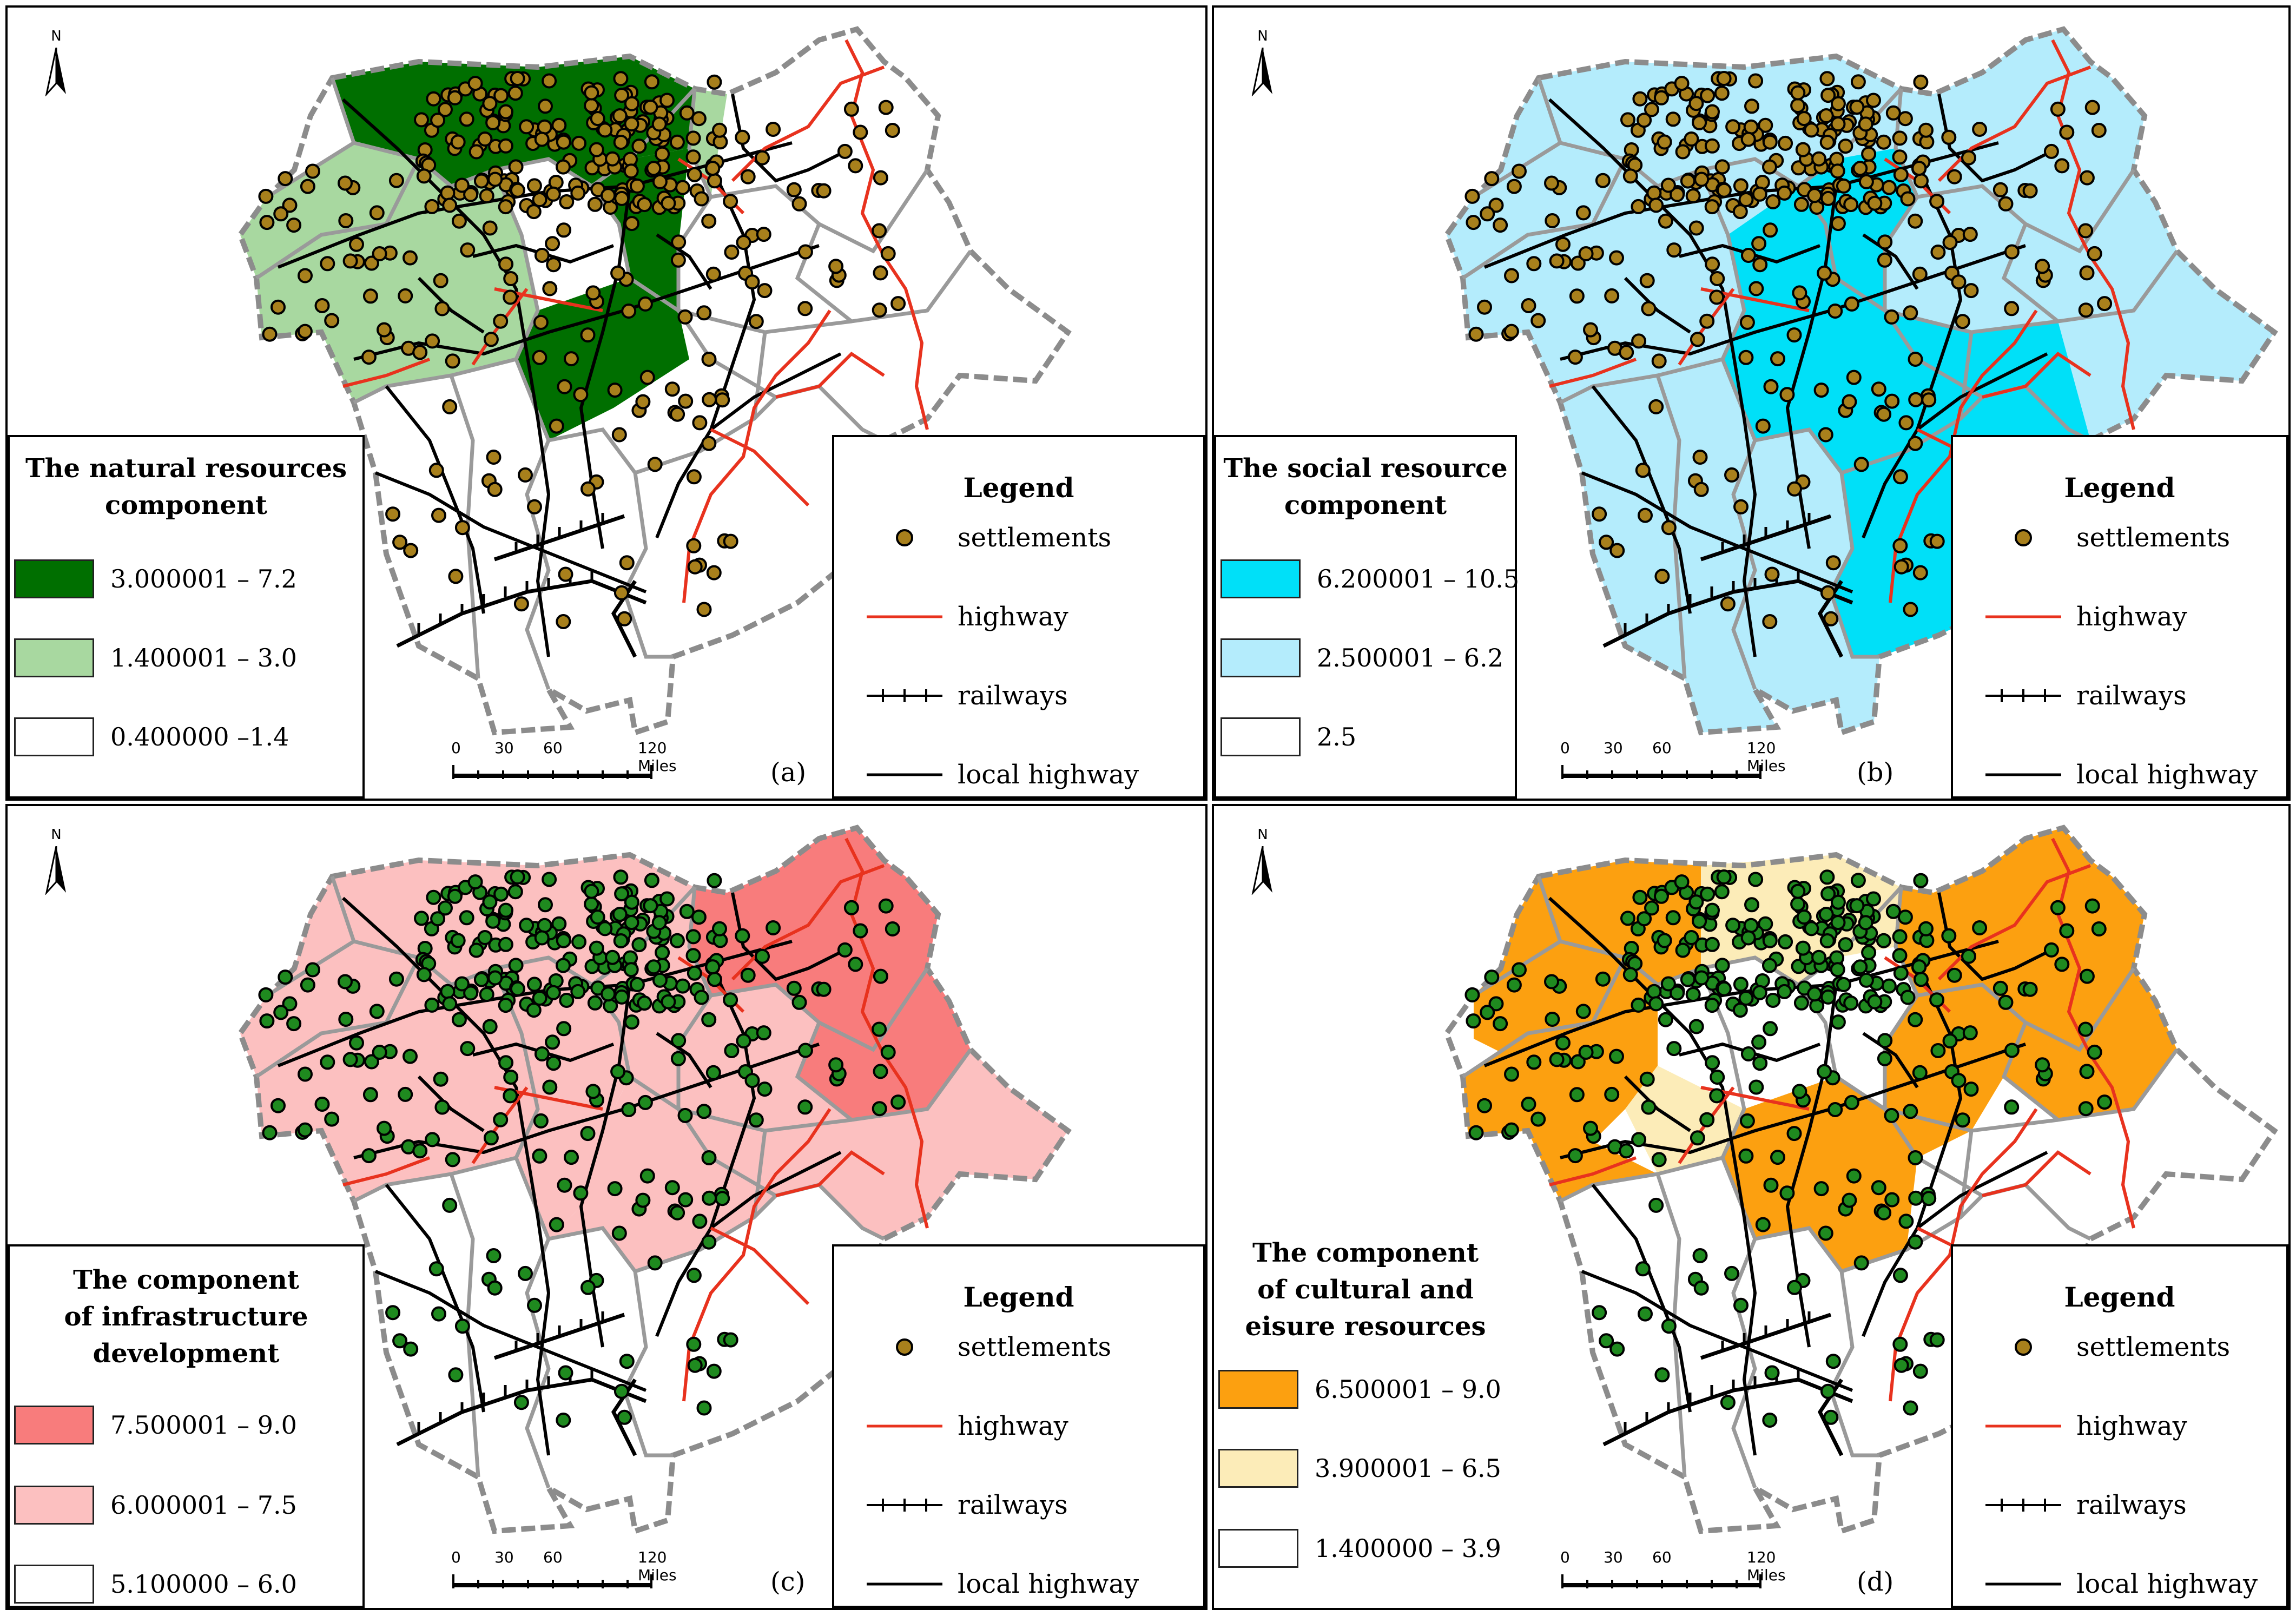  Describe the element at coordinates (967, 695) in the screenshot. I see `legend-item-railways: railways` at that location.